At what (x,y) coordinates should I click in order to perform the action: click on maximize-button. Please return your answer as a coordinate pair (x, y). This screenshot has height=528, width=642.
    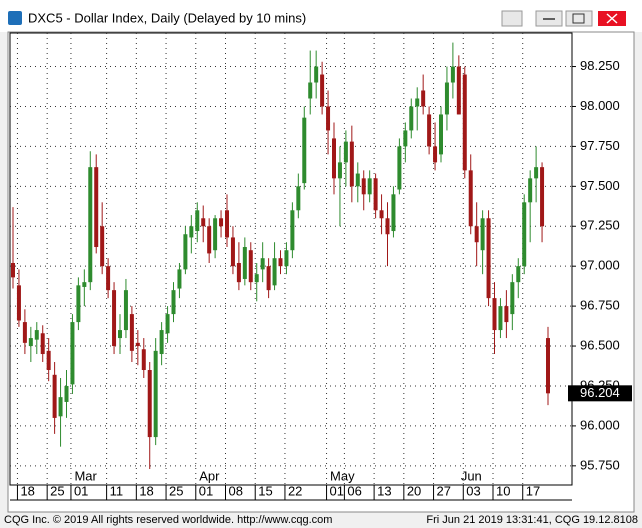
    Looking at the image, I should click on (579, 18).